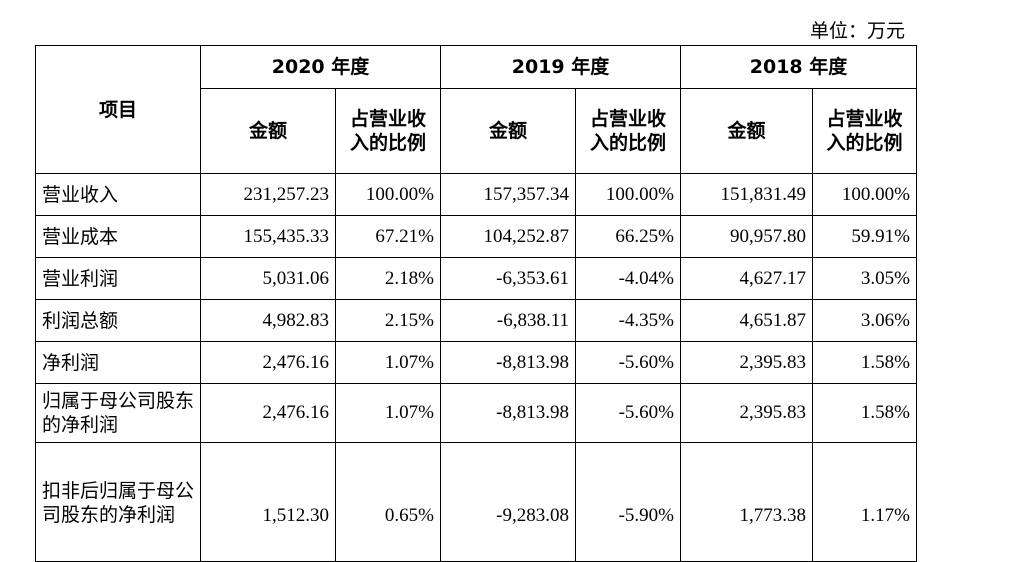 The image size is (1013, 562). Describe the element at coordinates (628, 320) in the screenshot. I see `cell-value: -4.35%` at that location.